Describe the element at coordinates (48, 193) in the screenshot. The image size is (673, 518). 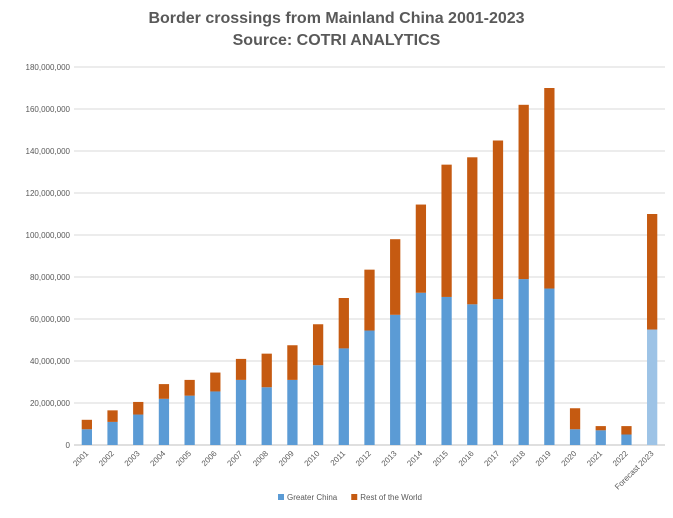
I see `y-tick-label: 120,000,000` at that location.